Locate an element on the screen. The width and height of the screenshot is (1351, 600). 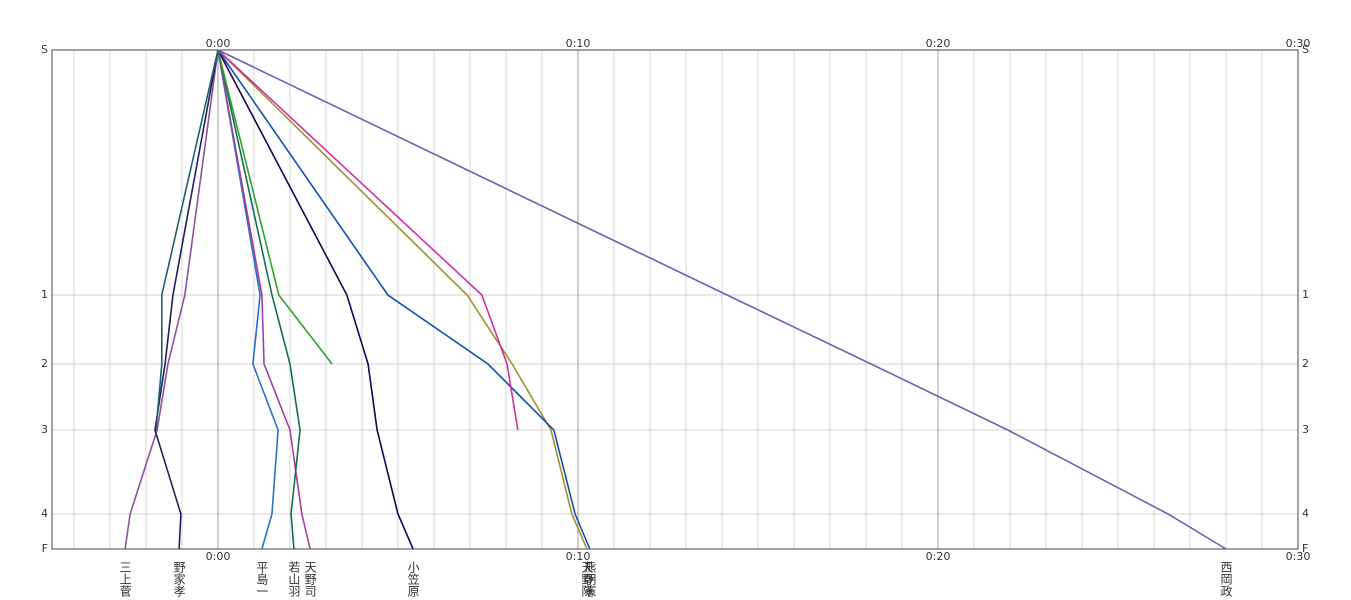
series-label: 天野司 is located at coordinates (310, 579).